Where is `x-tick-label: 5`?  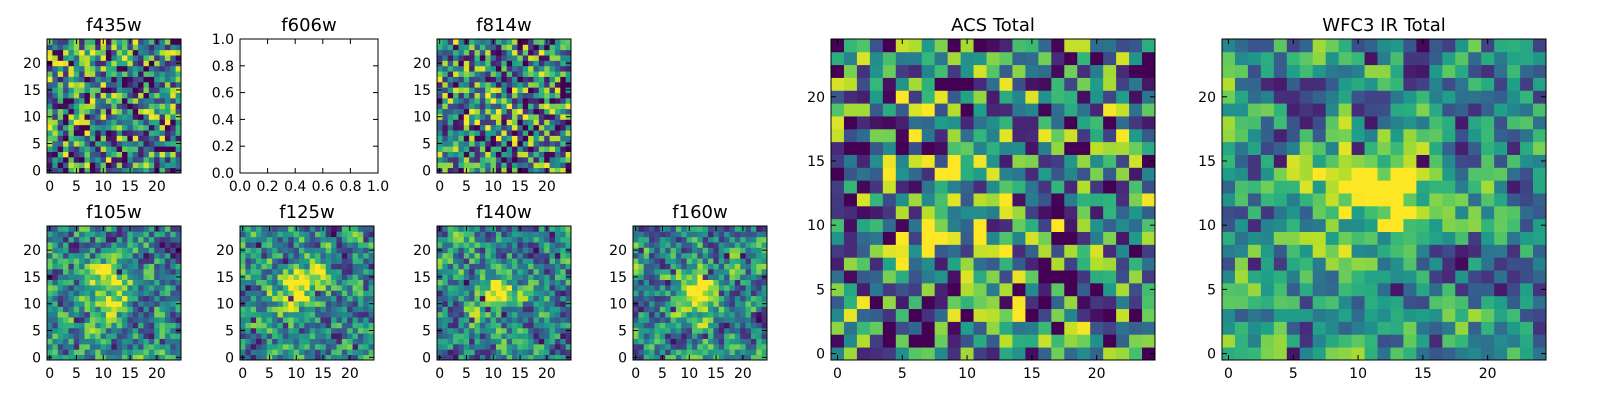
x-tick-label: 5 is located at coordinates (466, 374).